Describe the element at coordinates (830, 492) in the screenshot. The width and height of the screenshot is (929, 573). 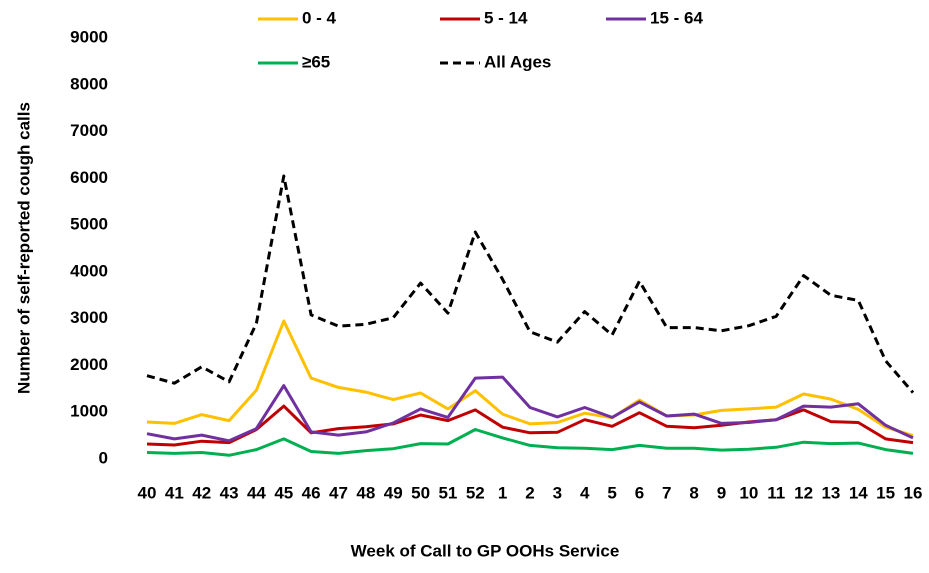
I see `x-tick-label: 13` at that location.